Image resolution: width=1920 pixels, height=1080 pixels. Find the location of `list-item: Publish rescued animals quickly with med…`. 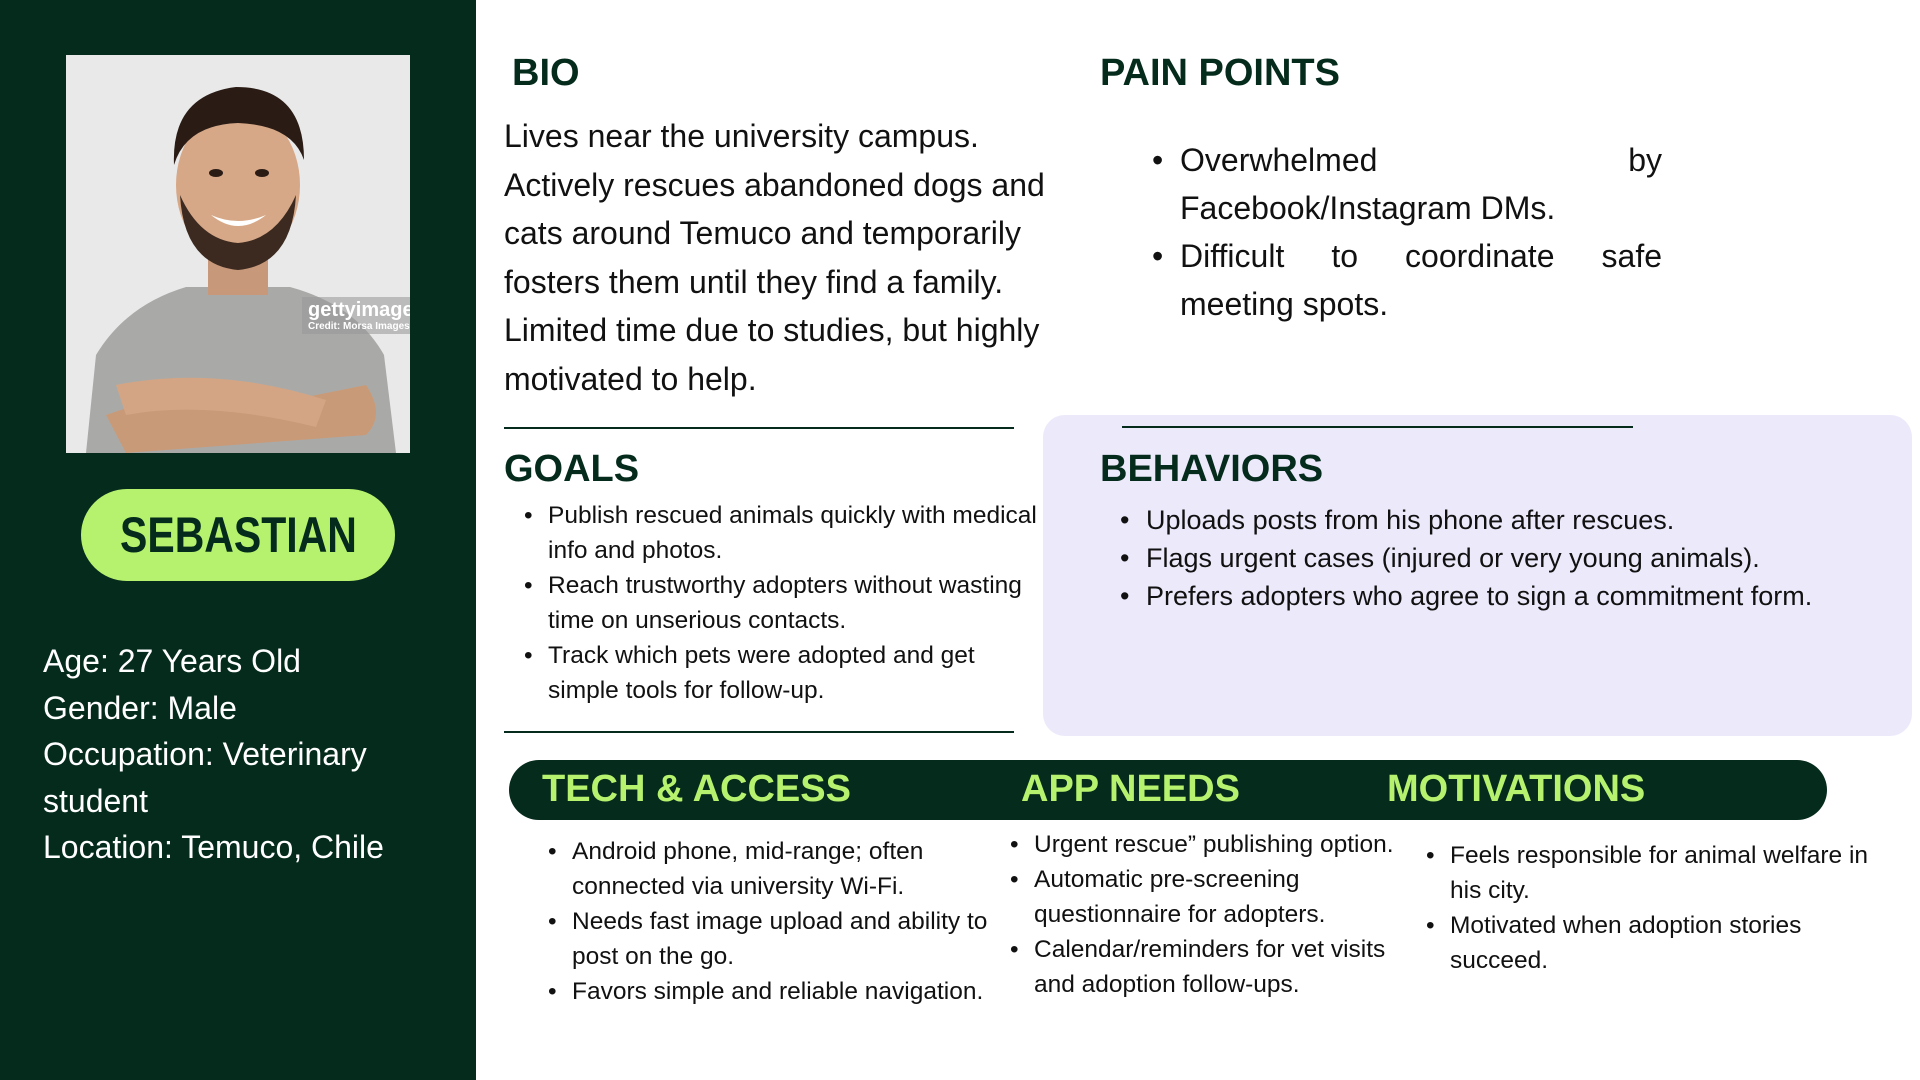

list-item: Publish rescued animals quickly with med… is located at coordinates (786, 533).